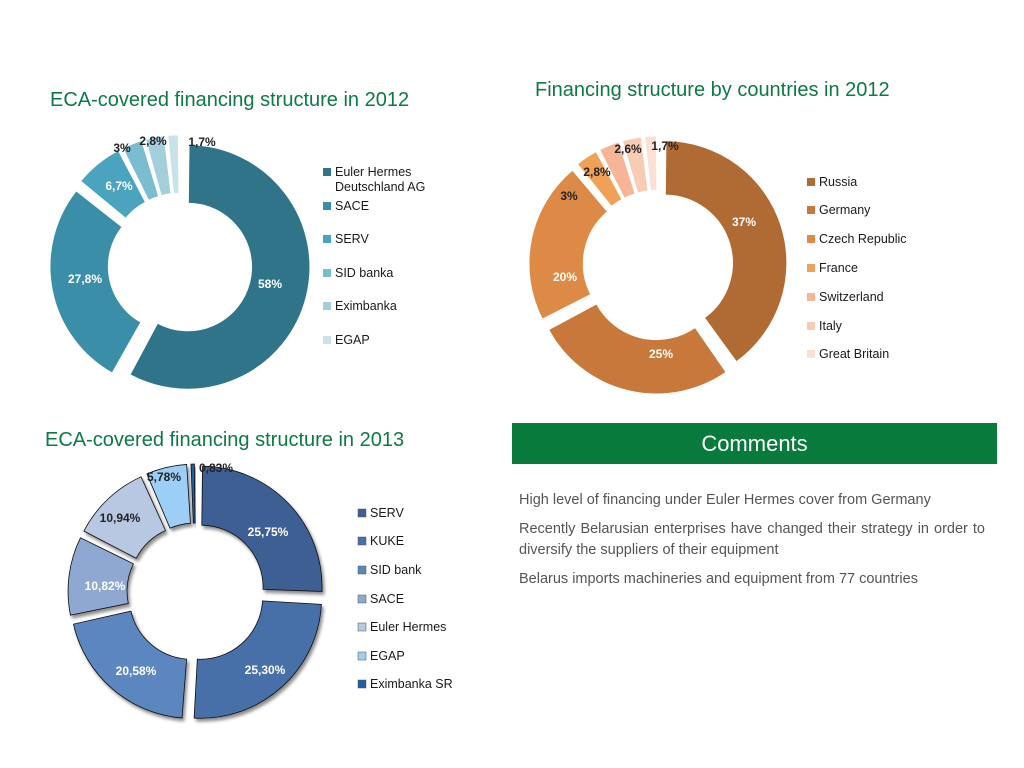 The image size is (1024, 768). Describe the element at coordinates (628, 149) in the screenshot. I see `data-label: 2,6%` at that location.